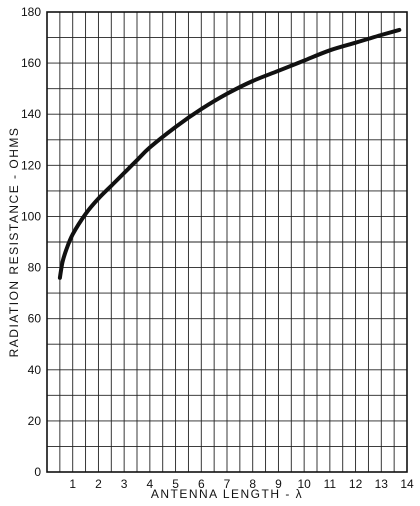 The width and height of the screenshot is (420, 506). What do you see at coordinates (227, 484) in the screenshot?
I see `x-tick-label: 7` at bounding box center [227, 484].